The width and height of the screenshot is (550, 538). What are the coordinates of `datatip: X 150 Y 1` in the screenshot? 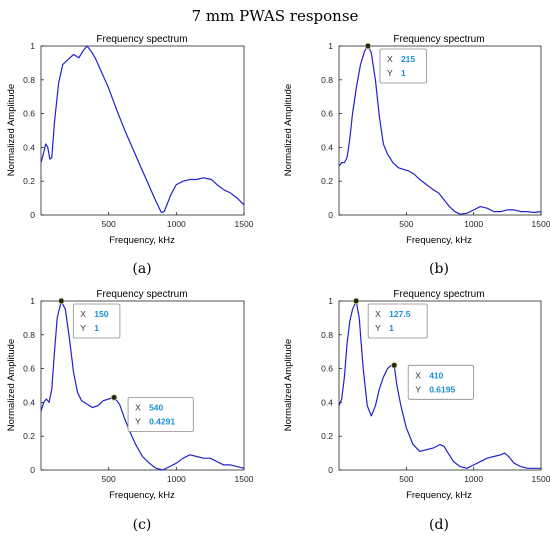 It's located at (89, 318).